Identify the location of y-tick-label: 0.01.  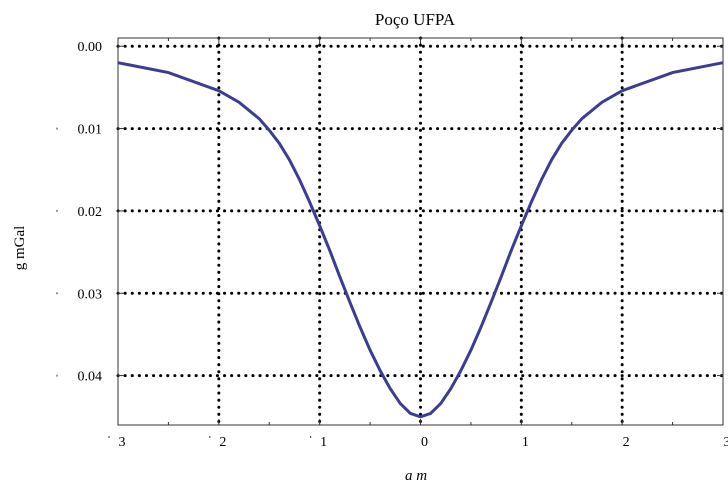
(90, 130).